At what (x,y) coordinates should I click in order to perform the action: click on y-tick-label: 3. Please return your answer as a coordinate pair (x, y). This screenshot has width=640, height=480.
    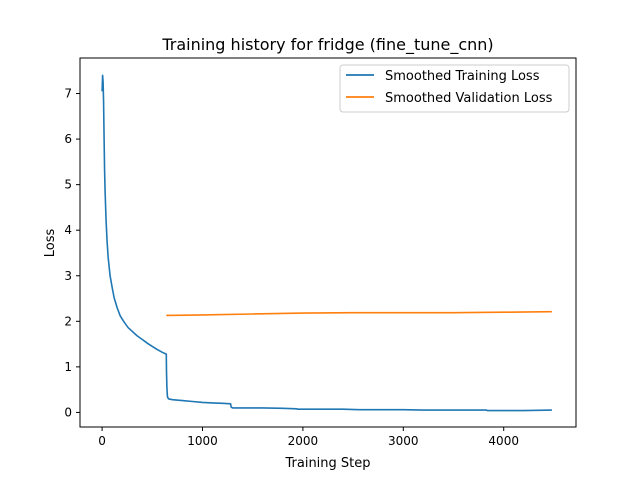
    Looking at the image, I should click on (68, 276).